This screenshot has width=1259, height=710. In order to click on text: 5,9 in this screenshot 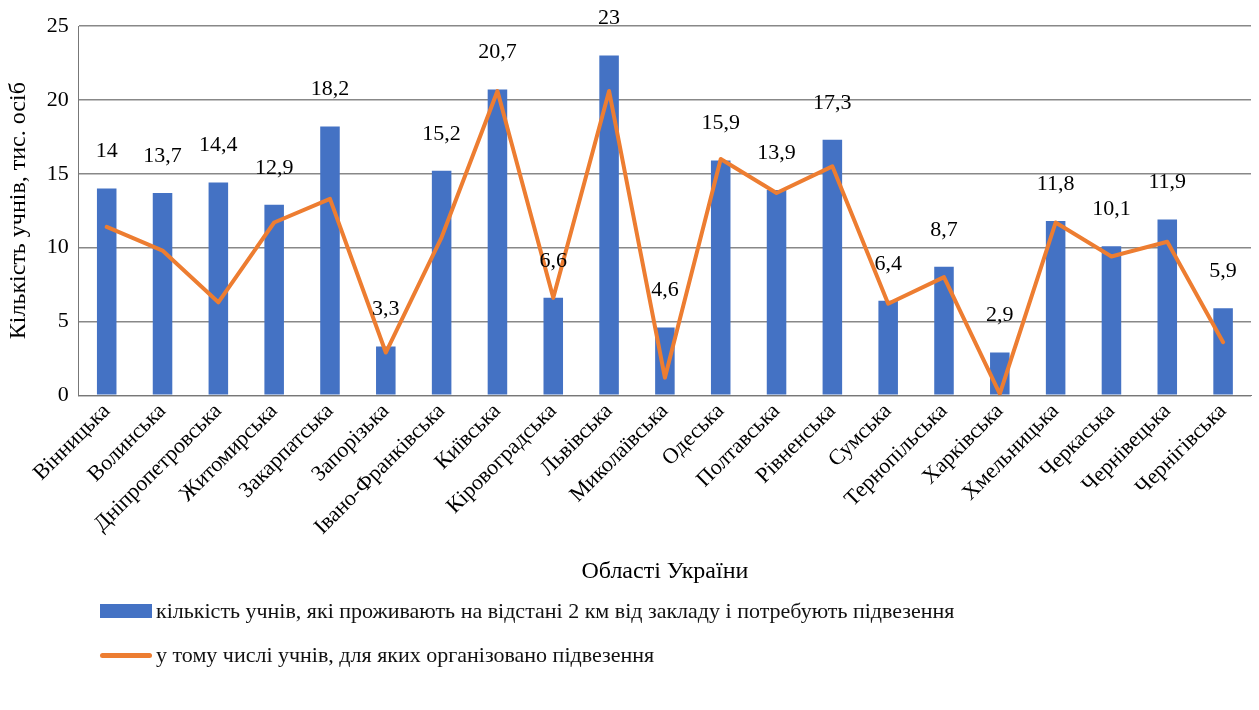, I will do `click(1223, 269)`.